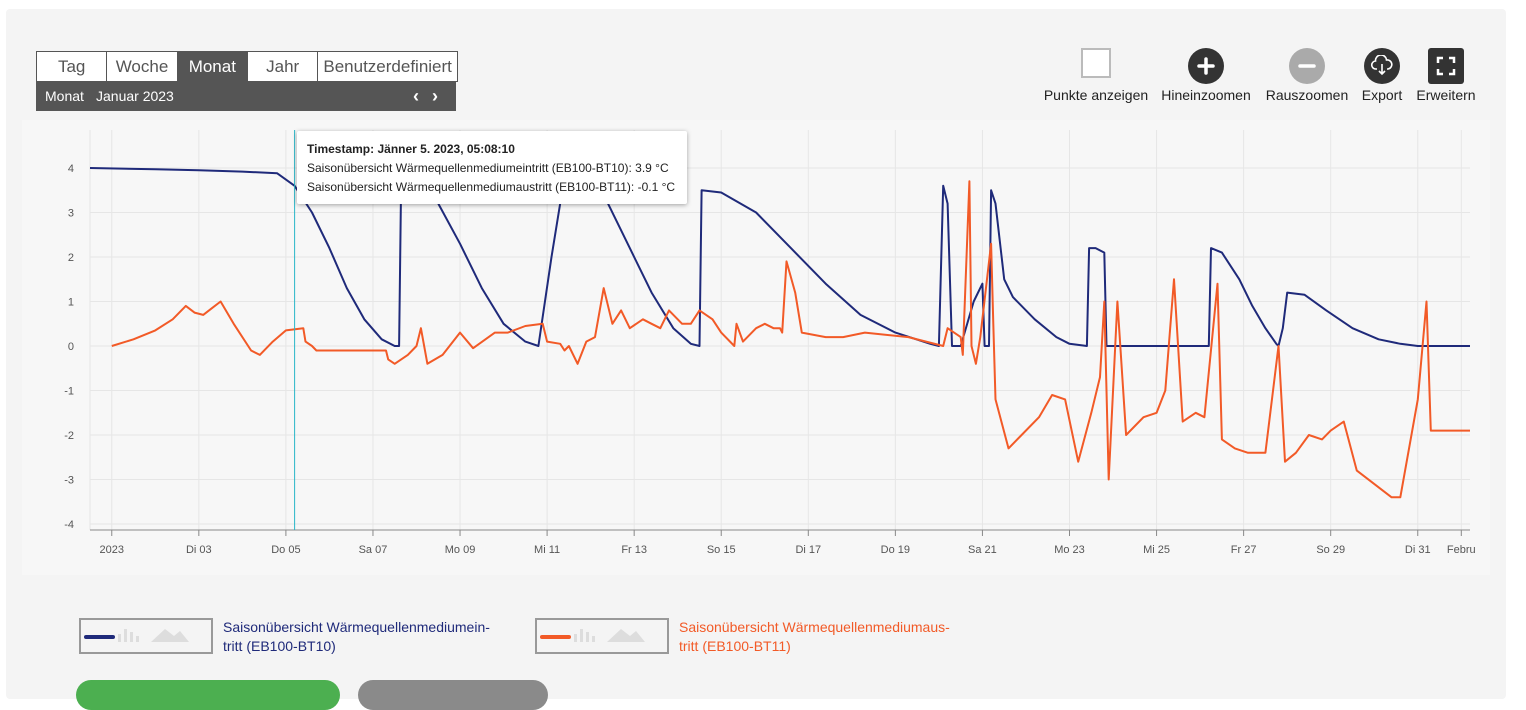 This screenshot has height=710, width=1526. Describe the element at coordinates (895, 550) in the screenshot. I see `x-tick-label: Do 19` at that location.